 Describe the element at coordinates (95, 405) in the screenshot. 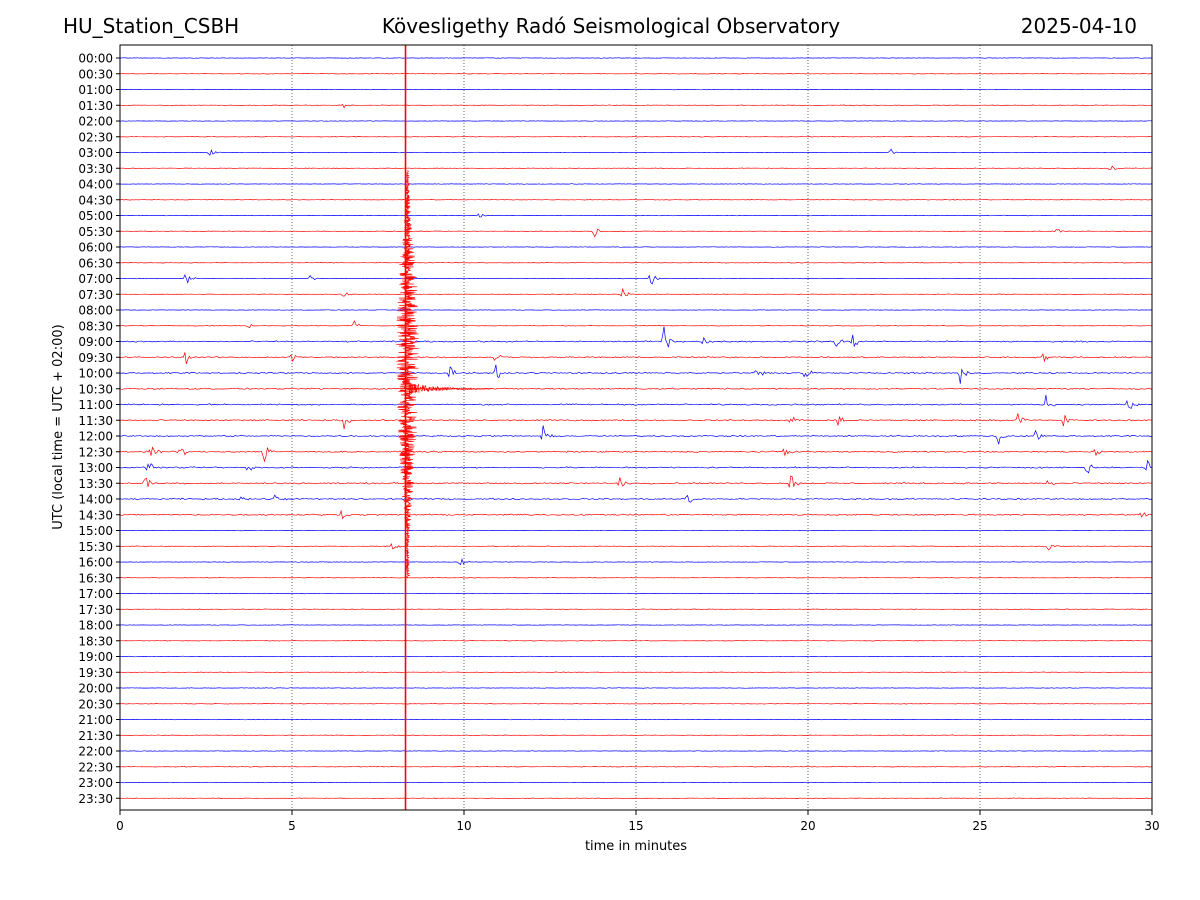

I see `y-tick-label: 11:00` at that location.